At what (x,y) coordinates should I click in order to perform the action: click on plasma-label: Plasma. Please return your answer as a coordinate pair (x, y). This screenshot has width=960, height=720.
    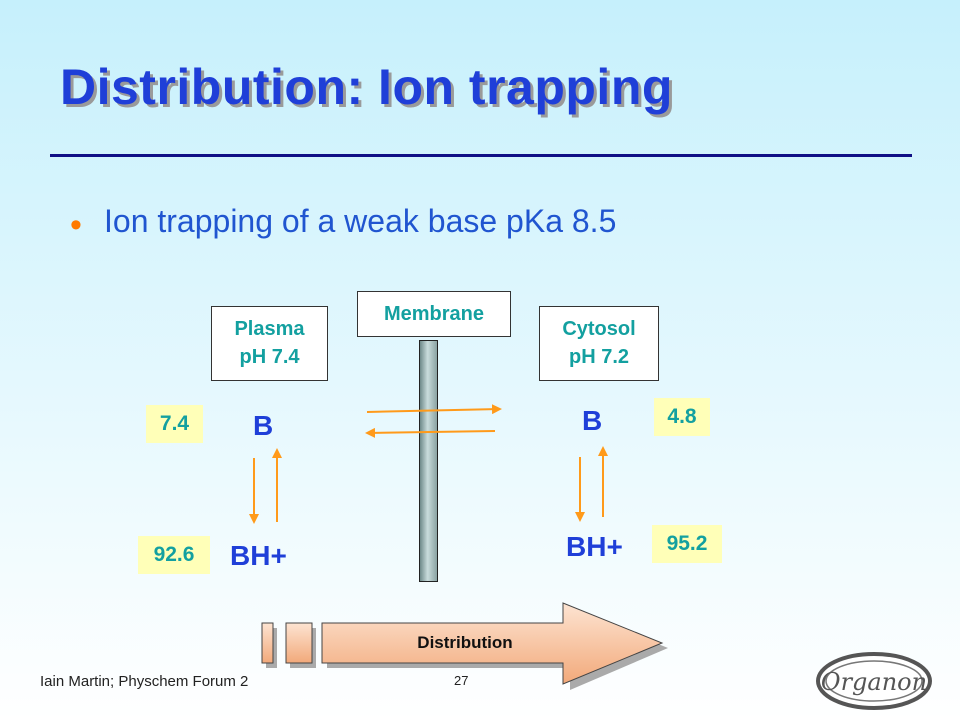
    Looking at the image, I should click on (269, 329).